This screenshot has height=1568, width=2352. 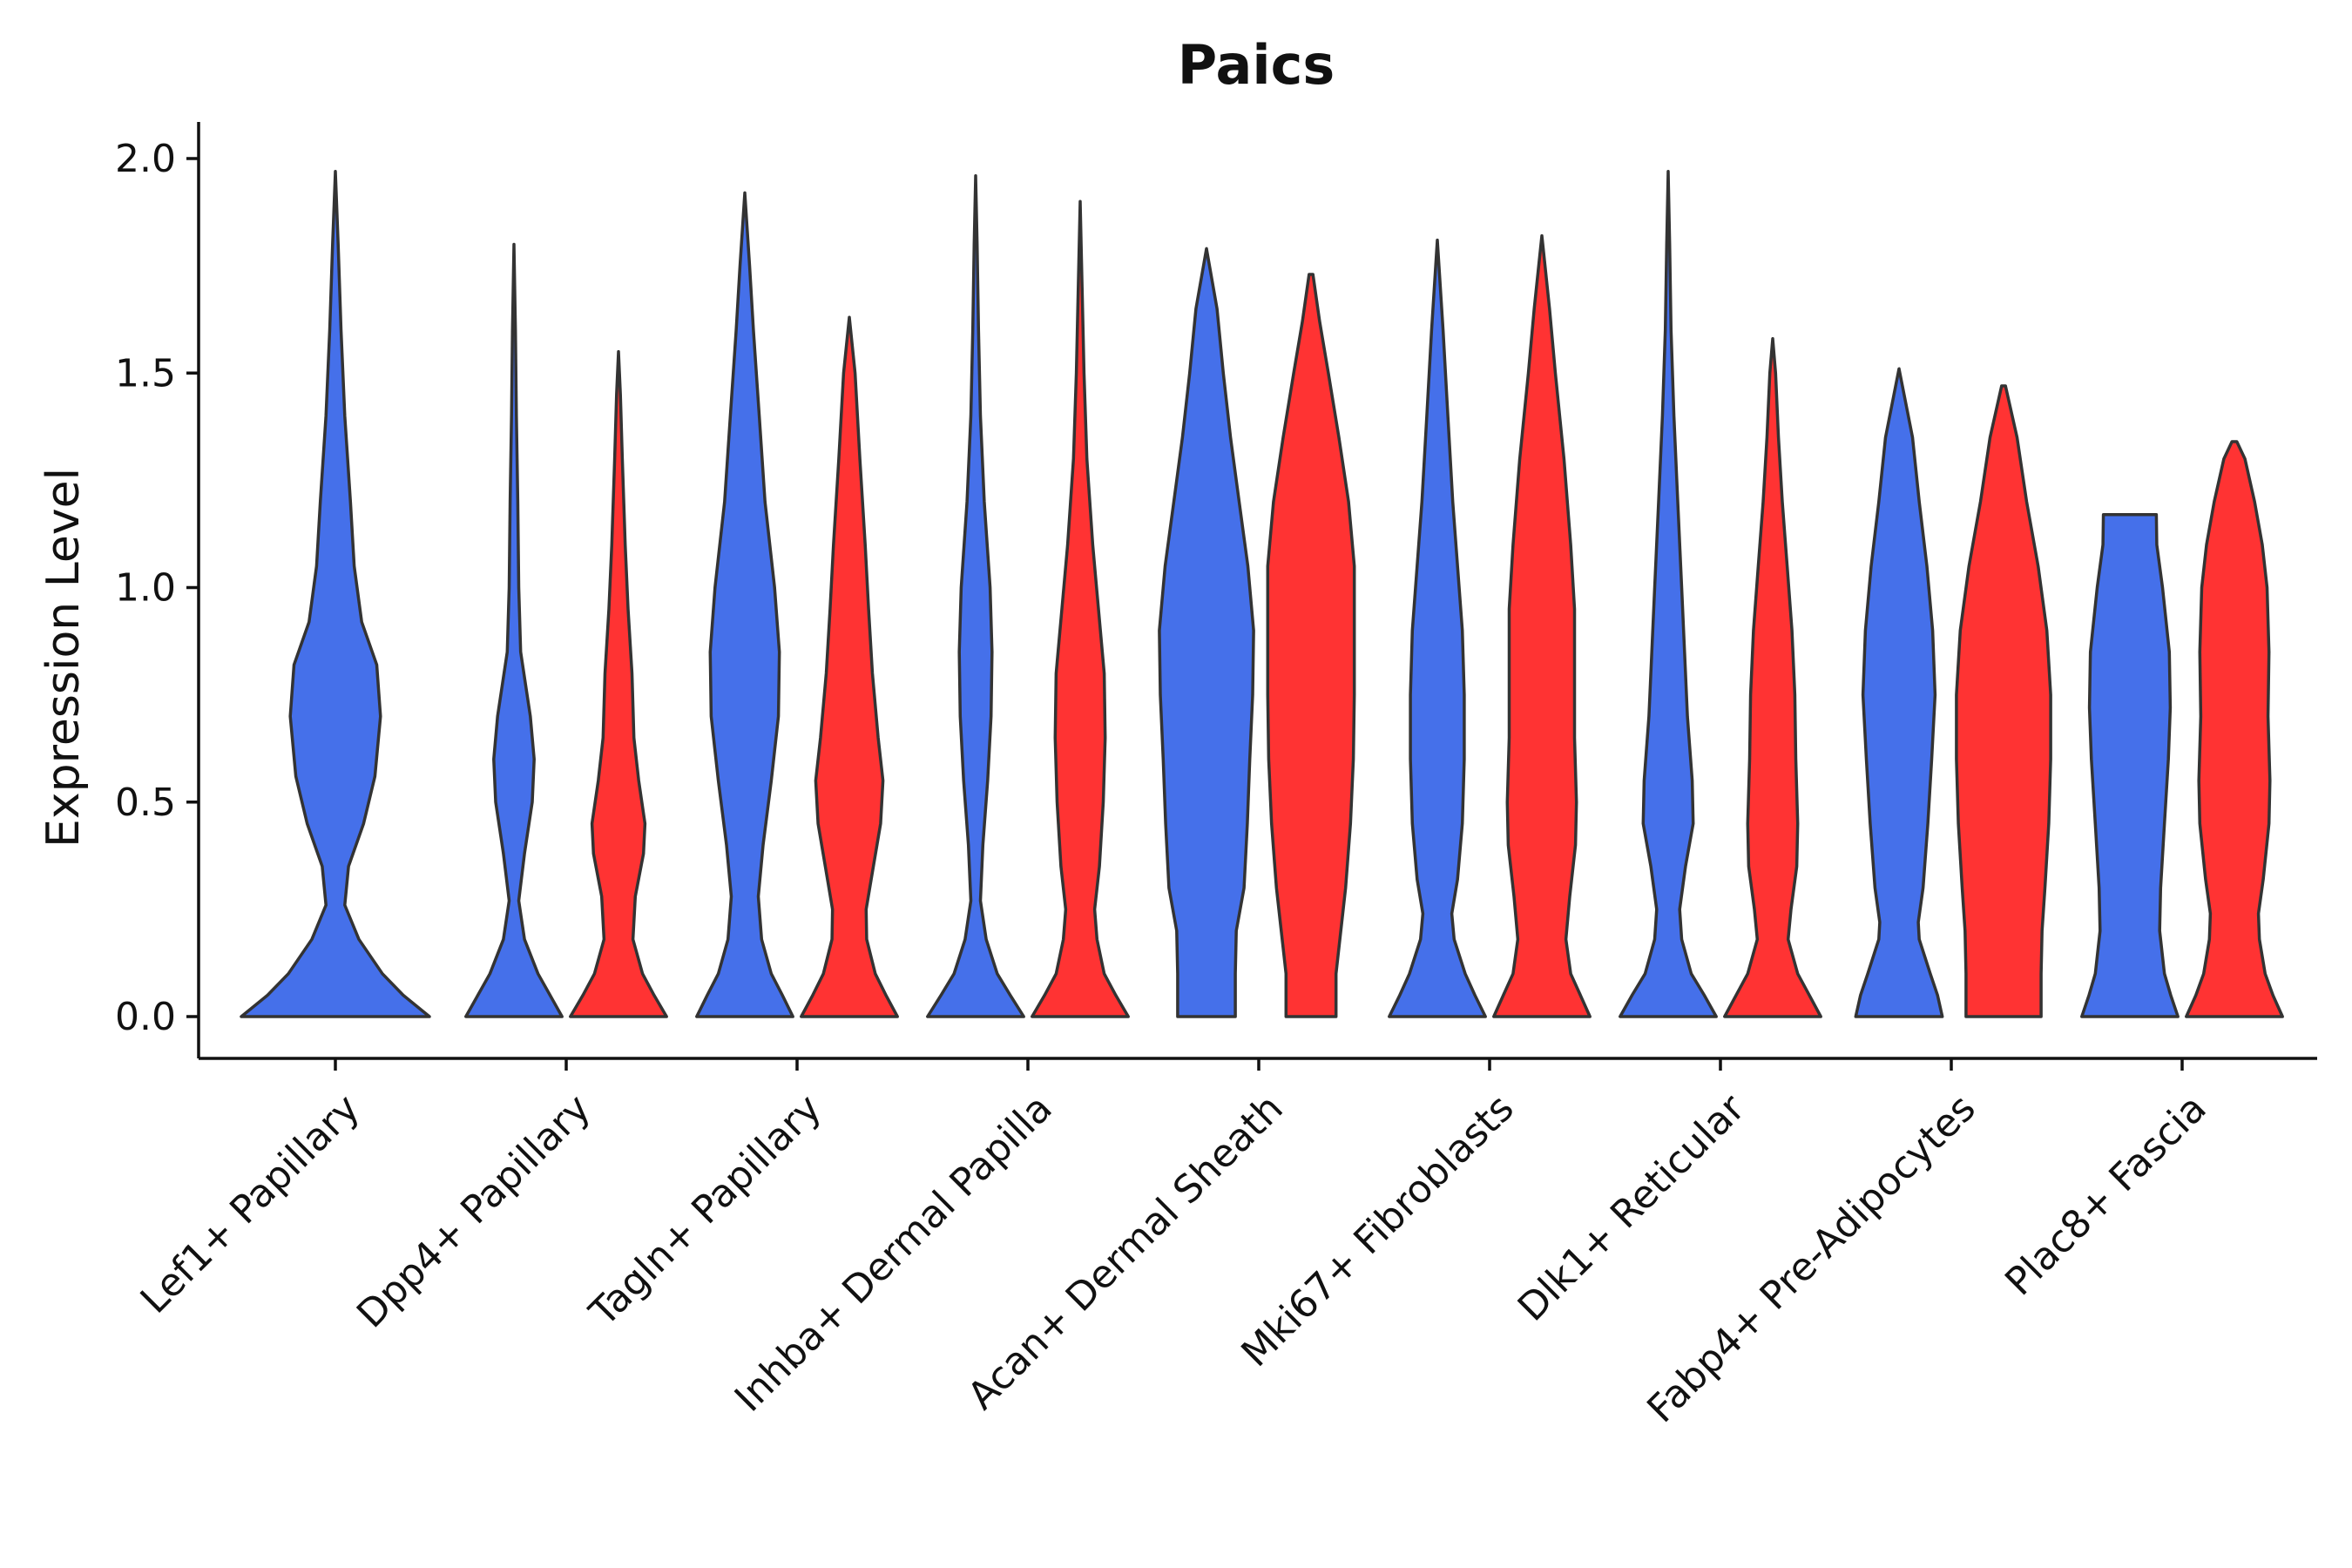 What do you see at coordinates (145, 373) in the screenshot?
I see `y-tick-label: 1.5` at bounding box center [145, 373].